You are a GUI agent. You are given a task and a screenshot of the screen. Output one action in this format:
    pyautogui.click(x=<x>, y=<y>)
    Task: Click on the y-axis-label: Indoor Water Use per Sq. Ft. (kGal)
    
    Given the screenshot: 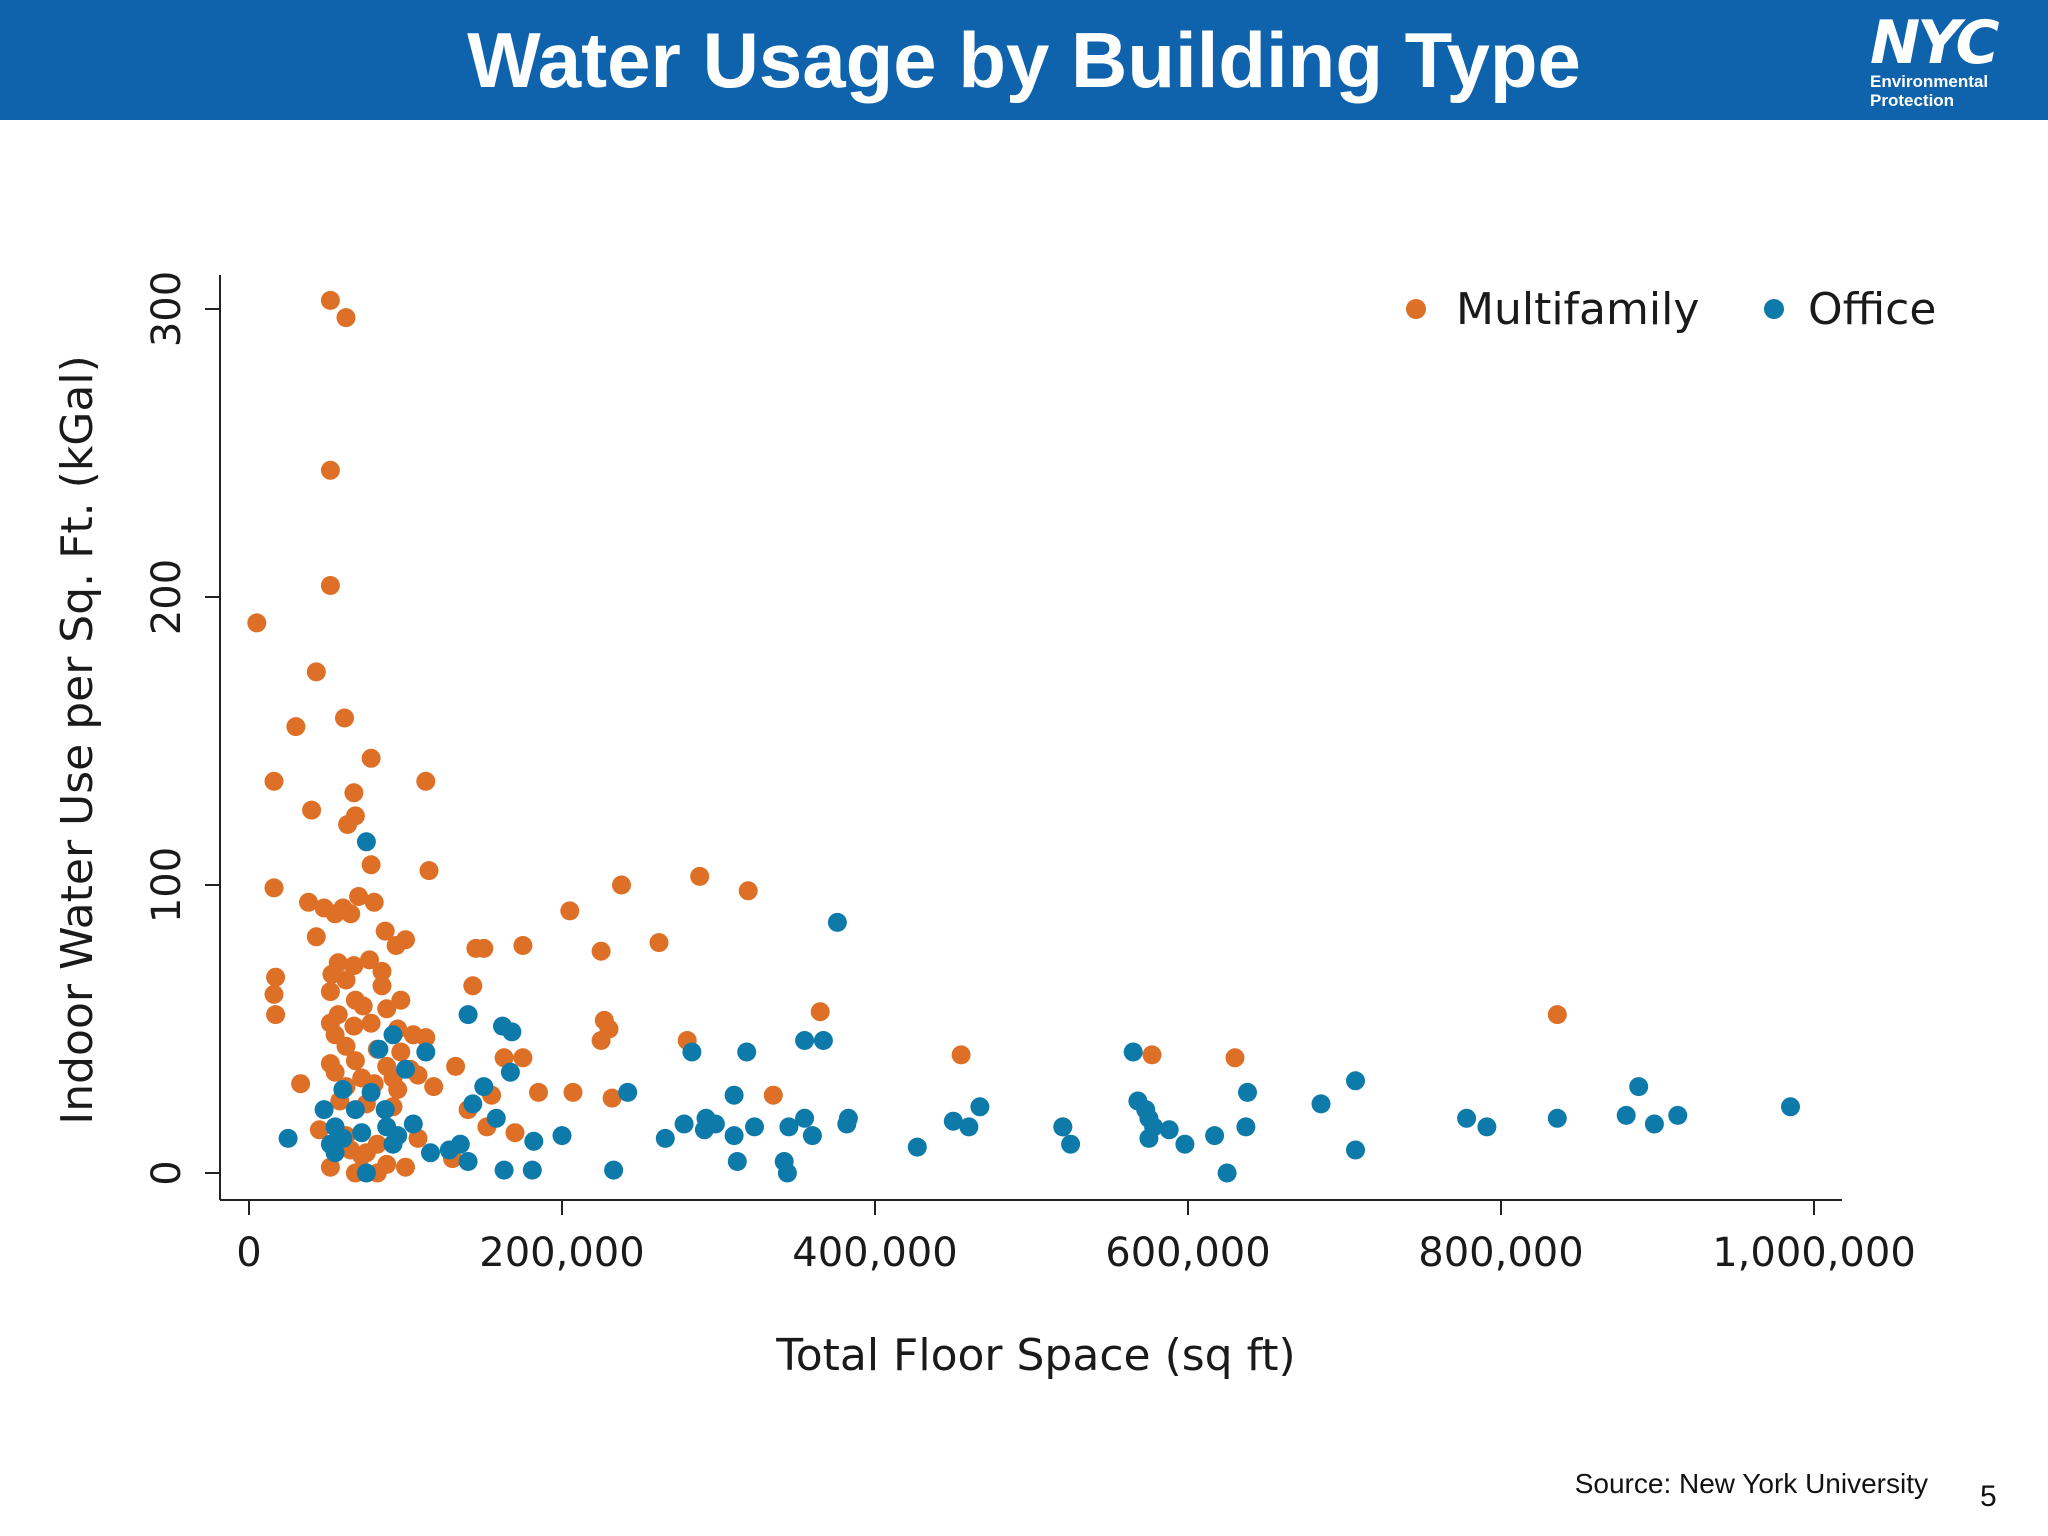 What is the action you would take?
    pyautogui.click(x=77, y=739)
    